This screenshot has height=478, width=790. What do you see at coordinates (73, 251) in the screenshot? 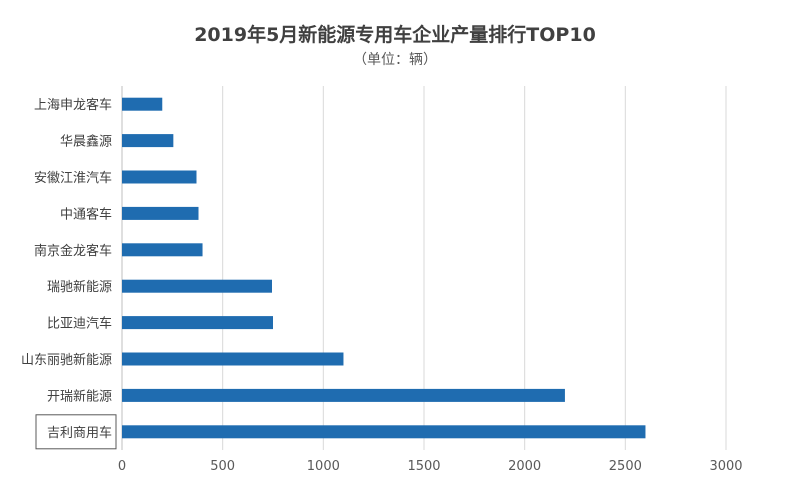
I see `category-label: 南京金龙客车` at bounding box center [73, 251].